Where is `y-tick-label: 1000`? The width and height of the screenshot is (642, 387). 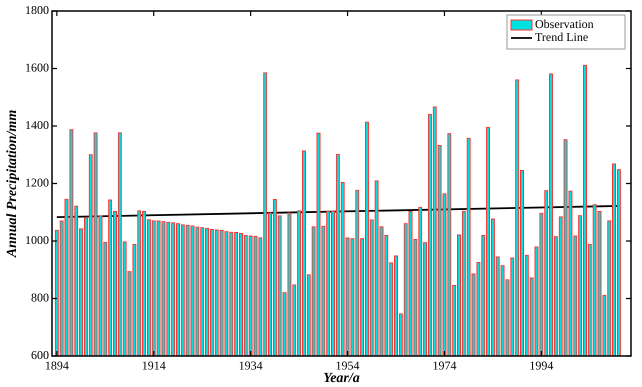 y-tick-label: 1000 is located at coordinates (37, 240).